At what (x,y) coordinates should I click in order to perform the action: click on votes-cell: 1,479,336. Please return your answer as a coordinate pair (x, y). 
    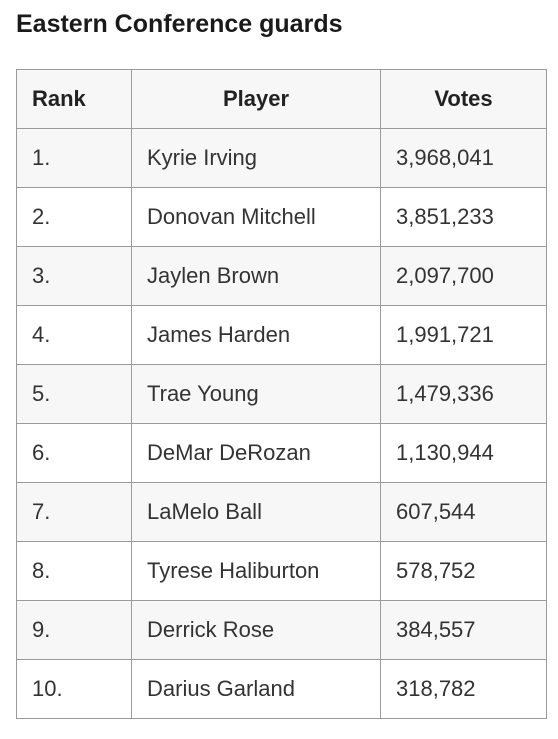
    Looking at the image, I should click on (463, 394).